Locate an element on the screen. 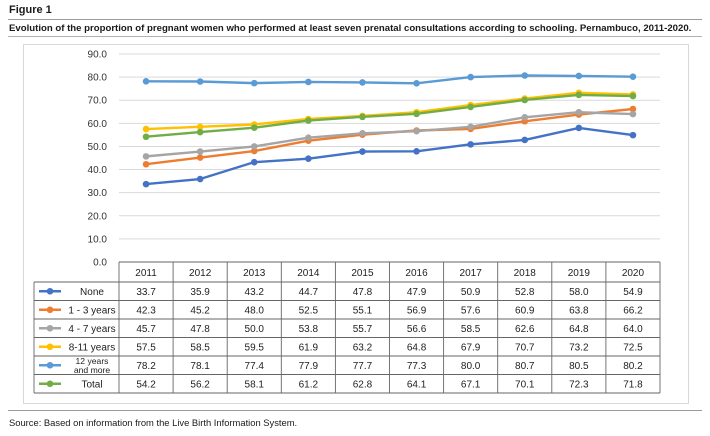  data-label: 53.8 is located at coordinates (309, 329).